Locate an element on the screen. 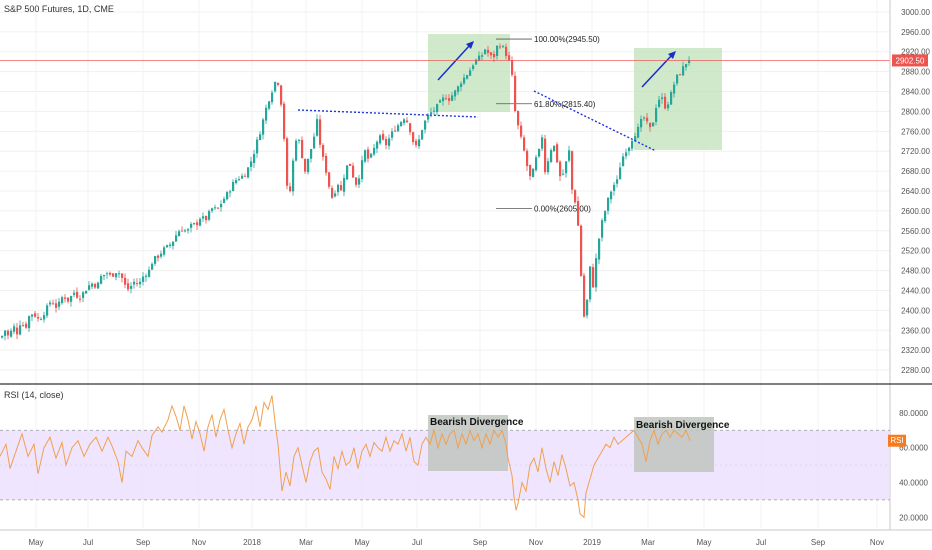  price-tick-label: 2760.00 is located at coordinates (915, 131).